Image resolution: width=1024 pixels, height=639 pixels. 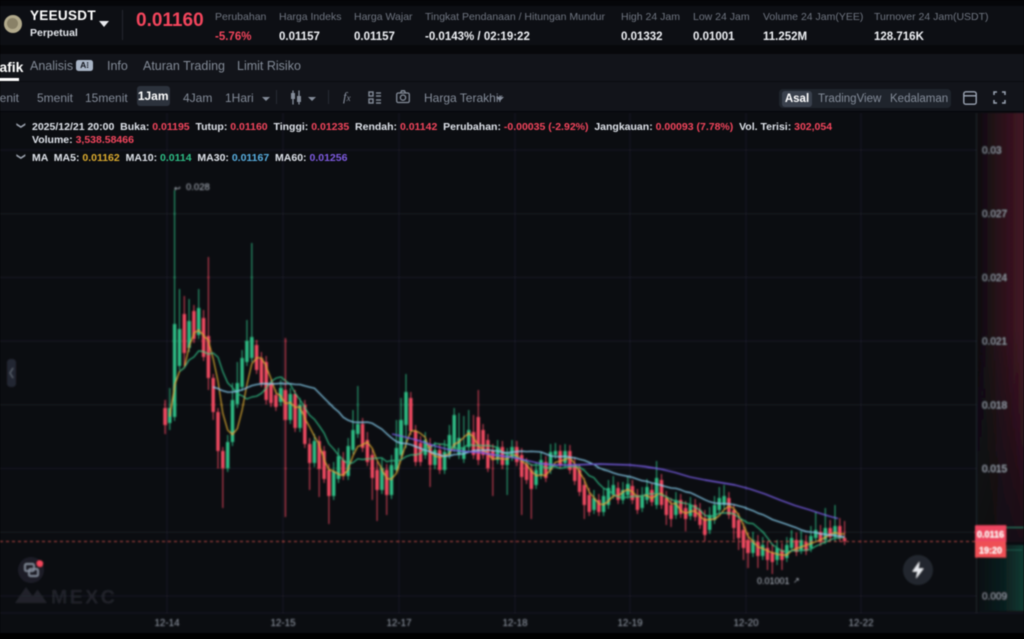 What do you see at coordinates (629, 623) in the screenshot?
I see `svg-text: 12-19` at bounding box center [629, 623].